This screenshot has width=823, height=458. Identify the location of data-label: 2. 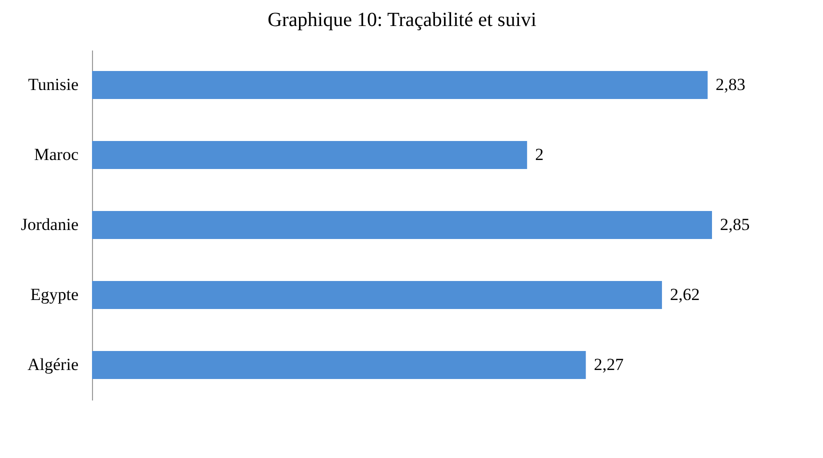
(539, 154).